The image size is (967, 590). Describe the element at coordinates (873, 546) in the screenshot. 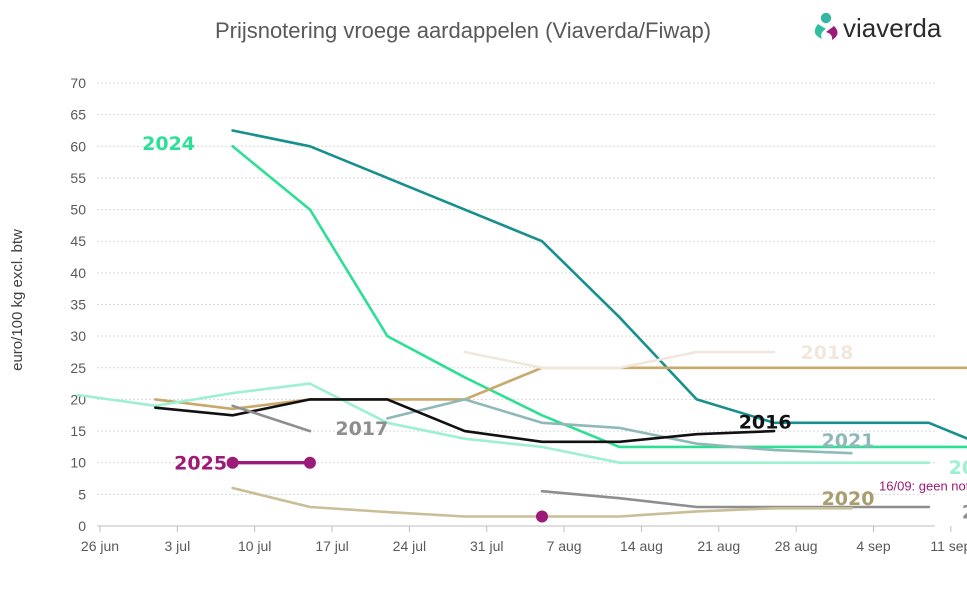

I see `x-tick-label: 4 sep` at that location.